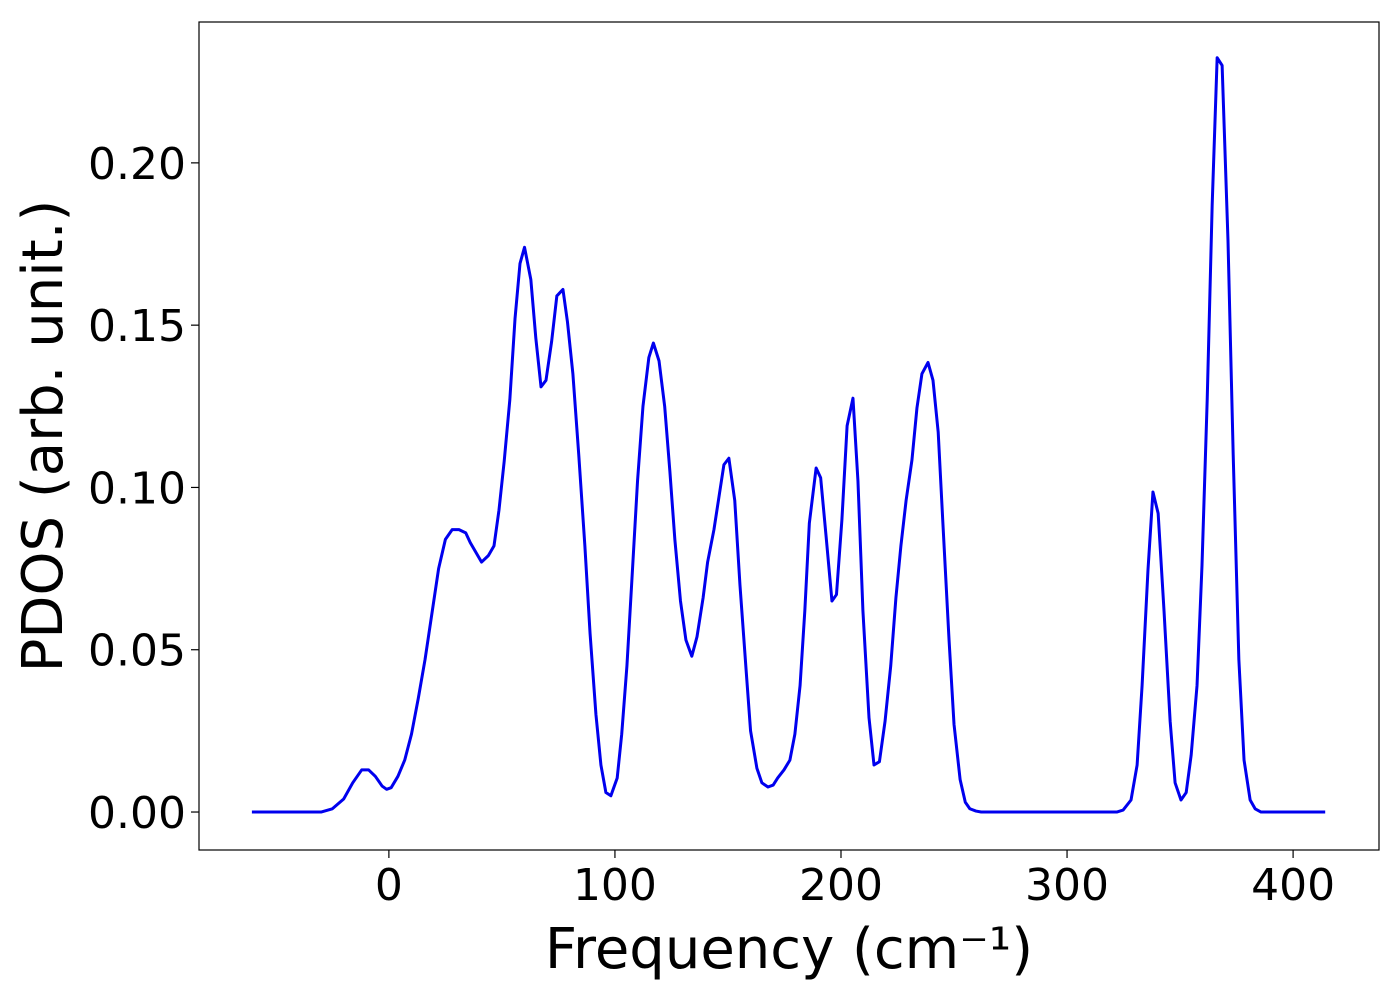 The width and height of the screenshot is (1400, 1000). What do you see at coordinates (789, 949) in the screenshot?
I see `x-axis-label: Frequency (cm⁻¹)` at bounding box center [789, 949].